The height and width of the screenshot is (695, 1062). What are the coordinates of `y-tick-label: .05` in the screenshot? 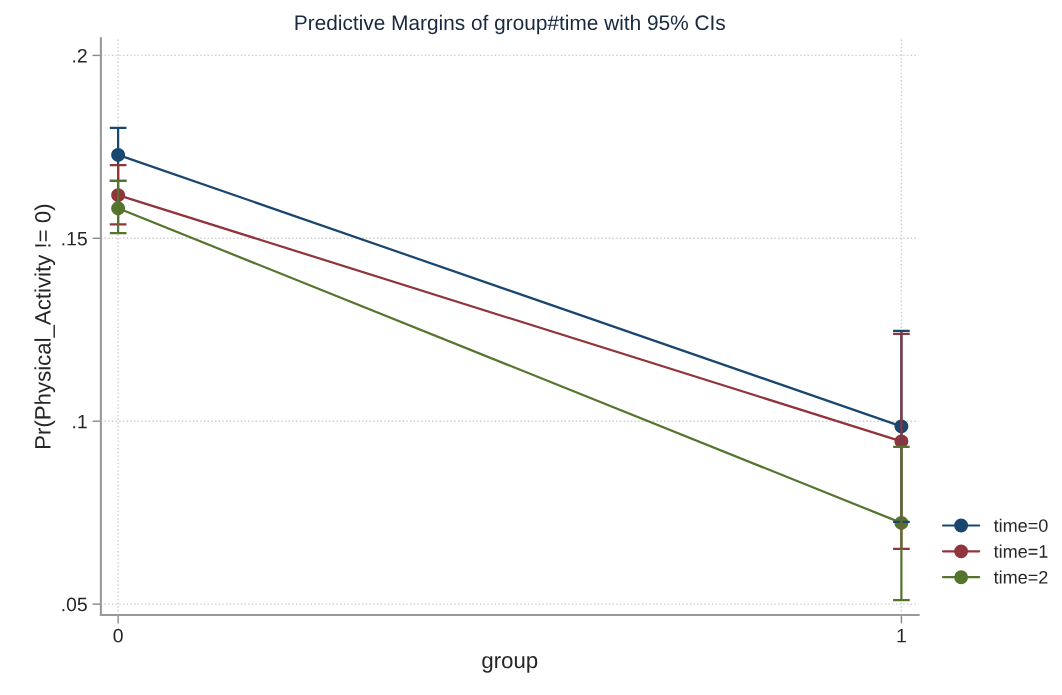 It's located at (74, 604).